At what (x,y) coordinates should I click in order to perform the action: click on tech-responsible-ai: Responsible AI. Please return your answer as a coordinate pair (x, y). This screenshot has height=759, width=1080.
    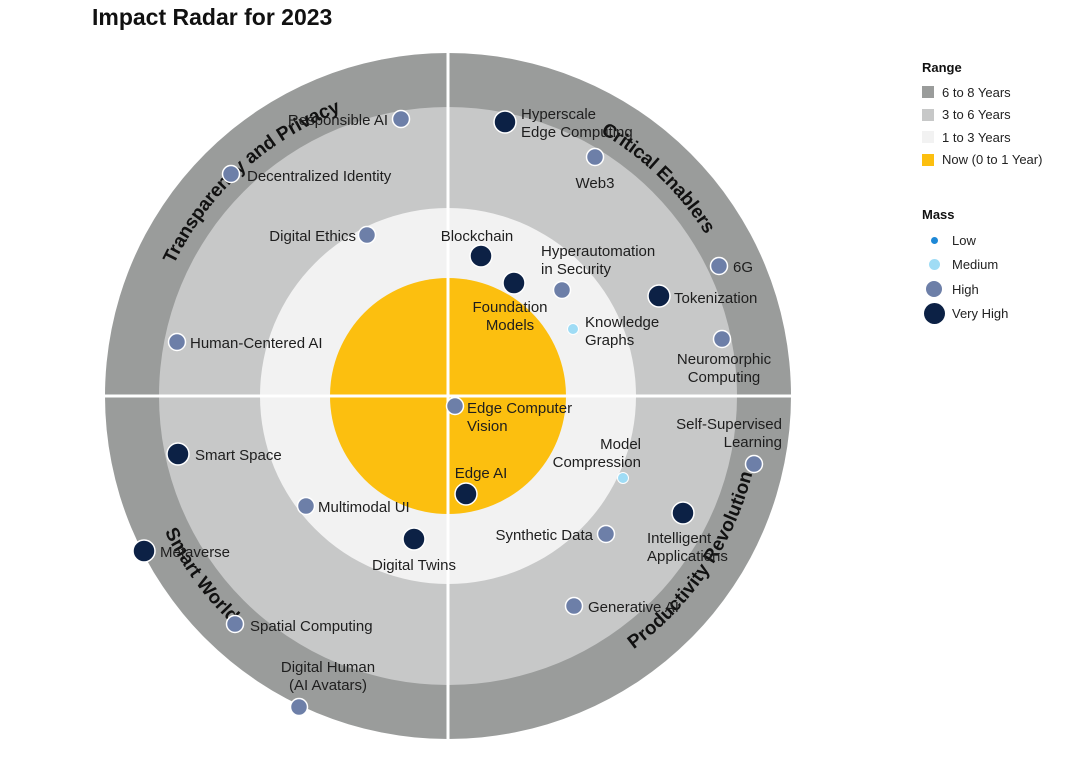
    Looking at the image, I should click on (349, 119).